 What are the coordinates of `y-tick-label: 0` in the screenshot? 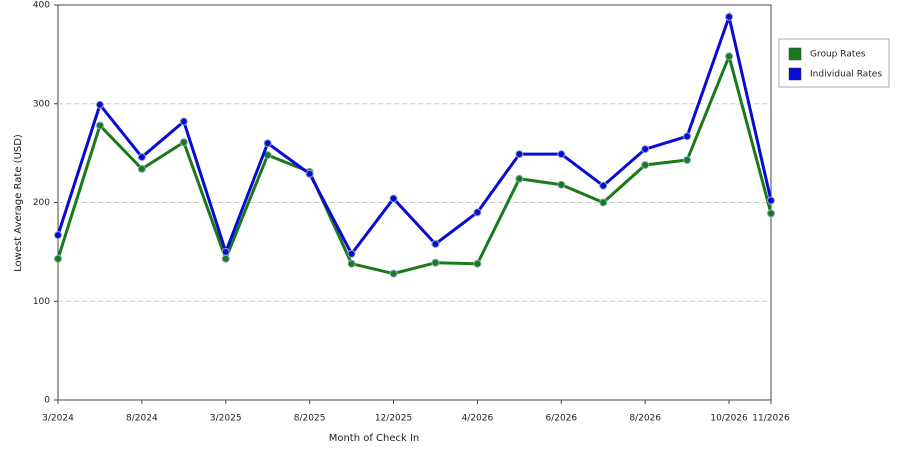 It's located at (47, 401).